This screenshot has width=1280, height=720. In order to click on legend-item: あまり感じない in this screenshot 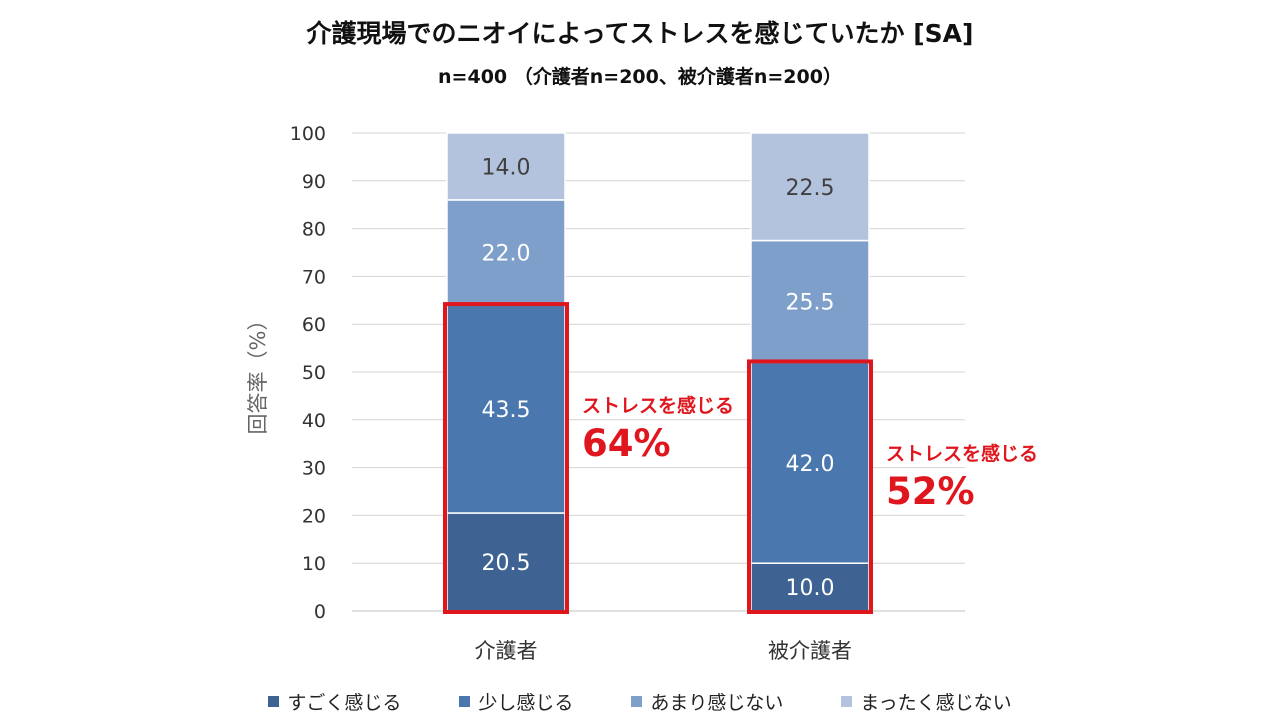, I will do `click(707, 701)`.